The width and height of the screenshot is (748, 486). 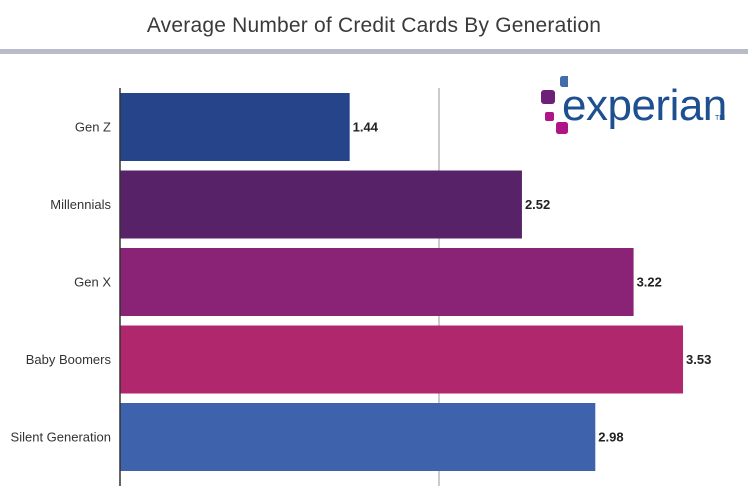 What do you see at coordinates (610, 437) in the screenshot?
I see `value-label: 2.98` at bounding box center [610, 437].